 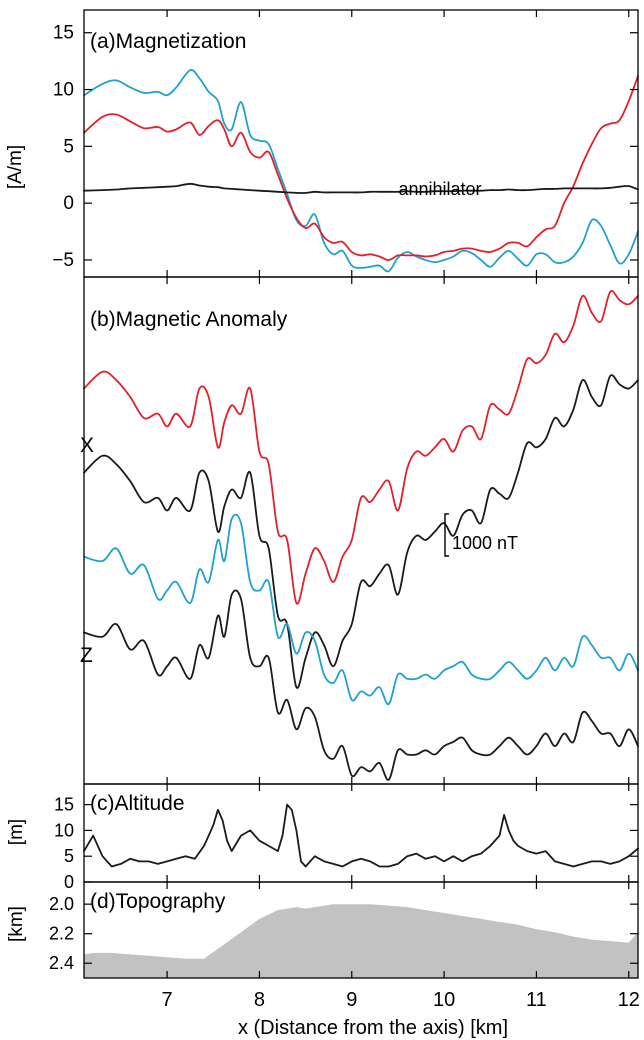 I want to click on magnetization-ytick-label: 0, so click(x=68, y=203).